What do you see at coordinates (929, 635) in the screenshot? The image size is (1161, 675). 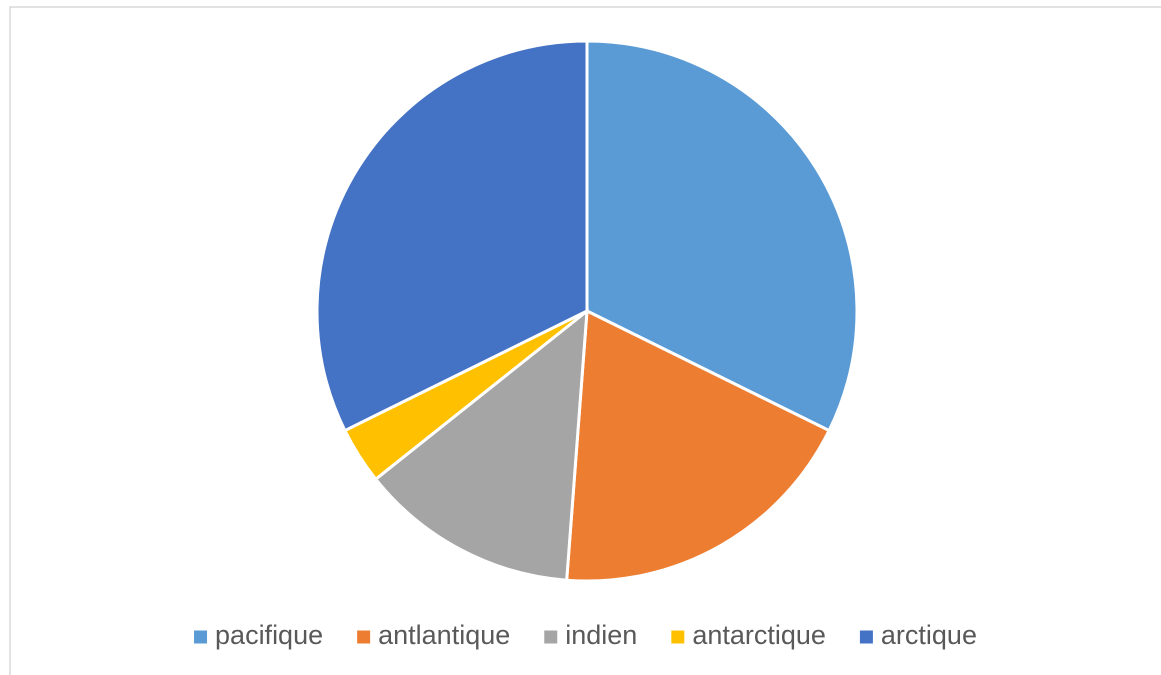 I see `legend-label: arctique` at bounding box center [929, 635].